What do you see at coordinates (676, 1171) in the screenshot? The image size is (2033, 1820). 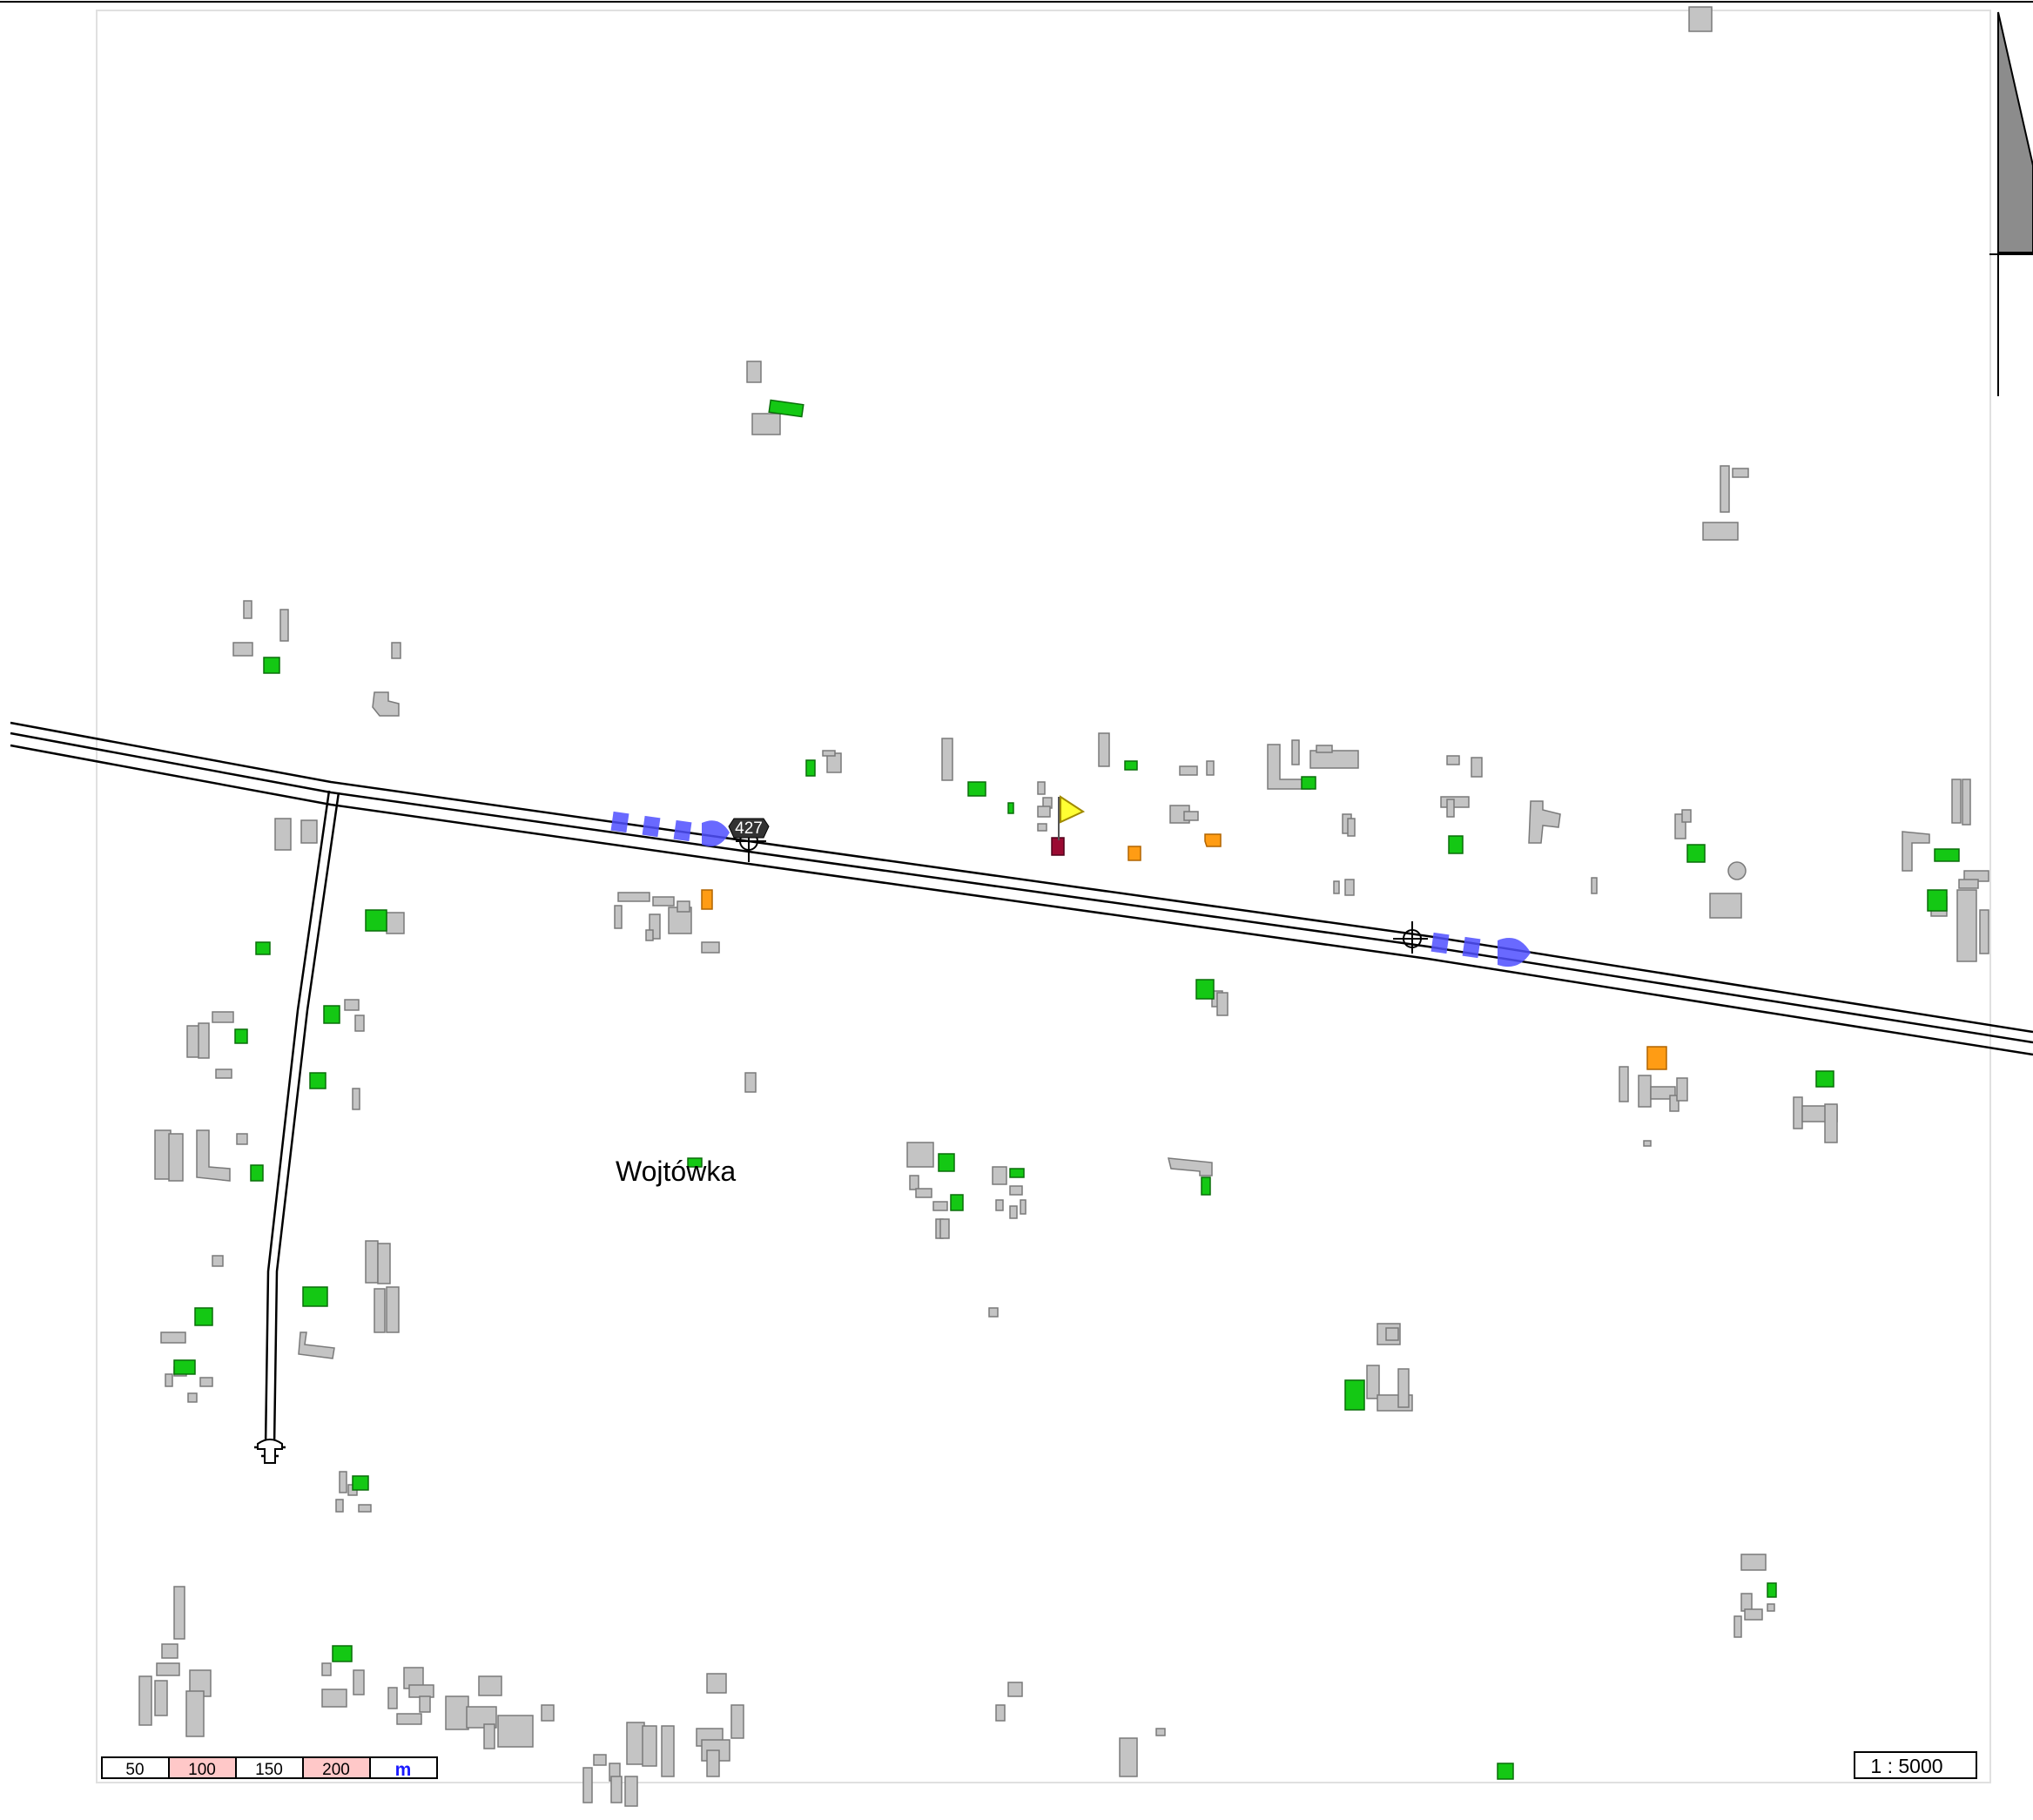 I see `place-label: Wojtówka` at bounding box center [676, 1171].